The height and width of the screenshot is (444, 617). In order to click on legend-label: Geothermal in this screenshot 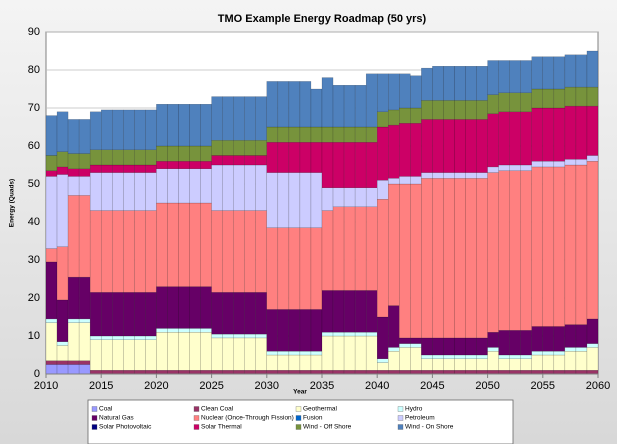, I will do `click(320, 409)`.